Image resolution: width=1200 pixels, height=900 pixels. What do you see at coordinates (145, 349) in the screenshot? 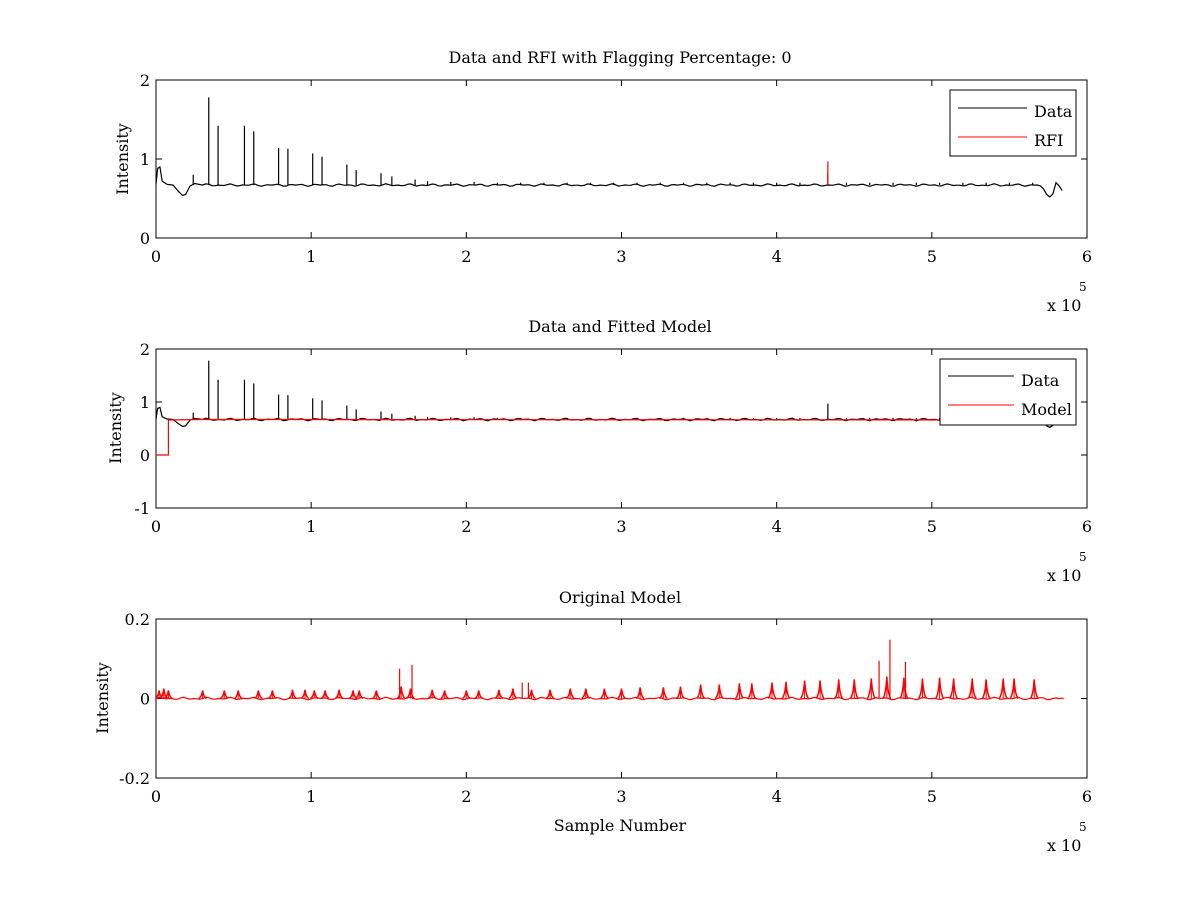
I see `subplot-2-ytick-label: 2` at bounding box center [145, 349].